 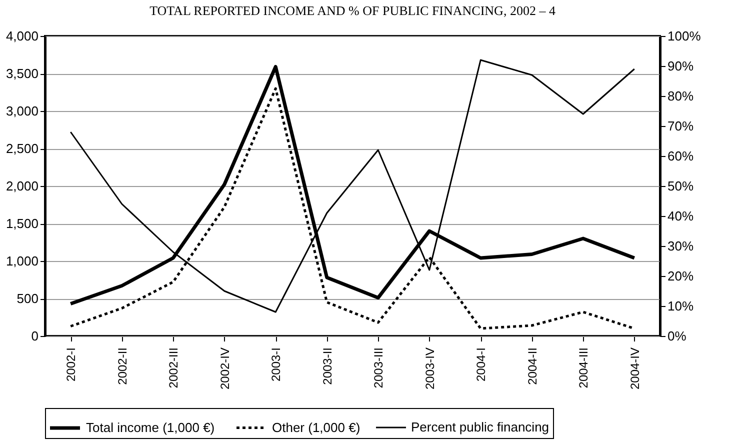 I want to click on x-tick-label: 2003-I, so click(x=276, y=365).